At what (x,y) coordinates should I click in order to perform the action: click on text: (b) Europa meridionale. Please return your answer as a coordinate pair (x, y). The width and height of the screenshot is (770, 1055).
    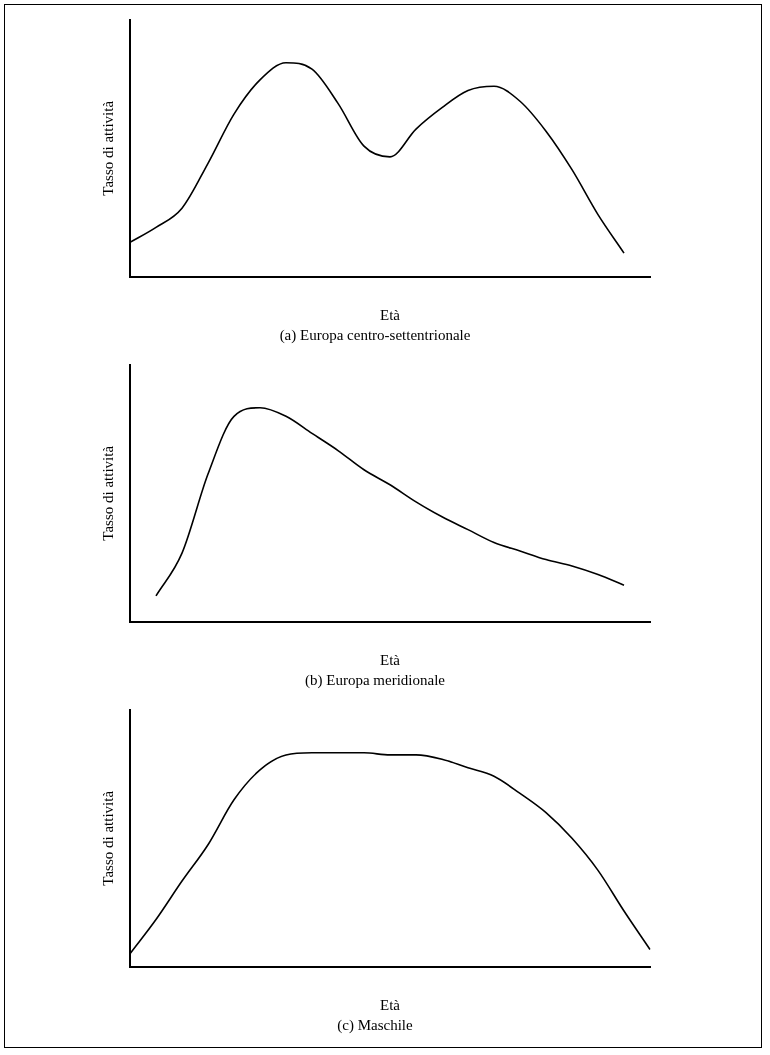
    Looking at the image, I should click on (375, 680).